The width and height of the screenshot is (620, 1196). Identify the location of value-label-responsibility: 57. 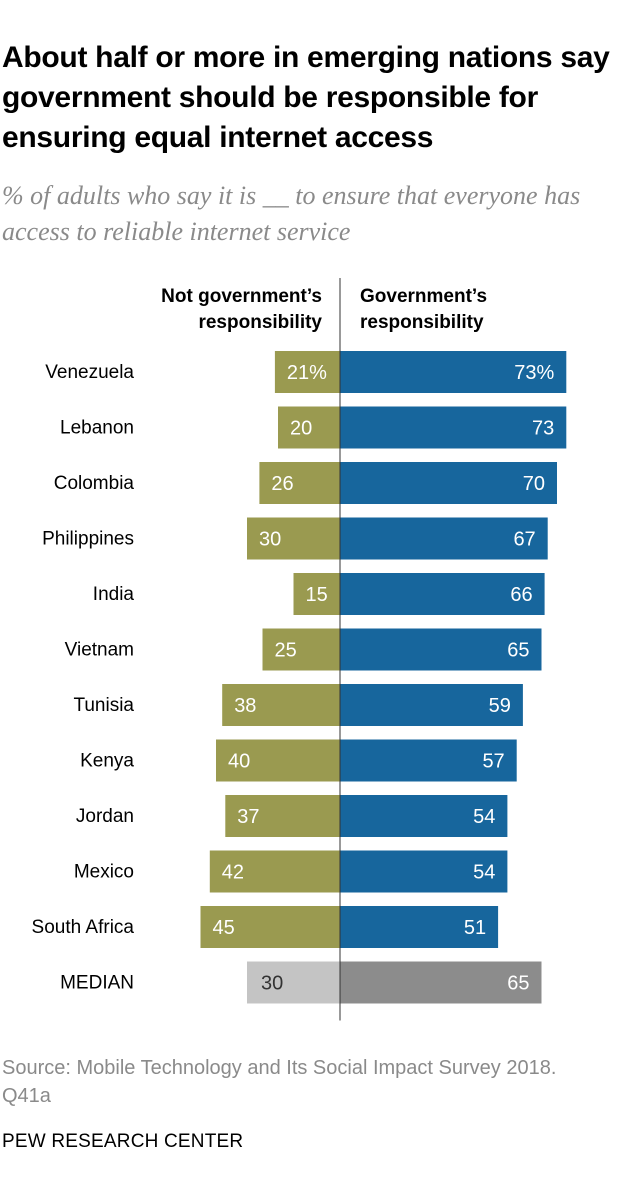
(493, 762).